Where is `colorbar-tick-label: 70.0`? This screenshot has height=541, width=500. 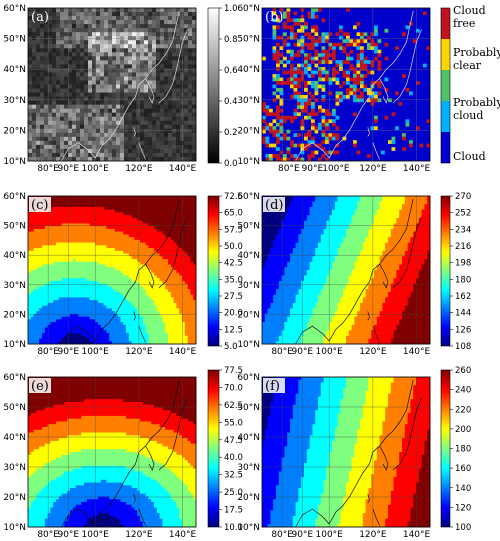
colorbar-tick-label: 70.0 is located at coordinates (233, 388).